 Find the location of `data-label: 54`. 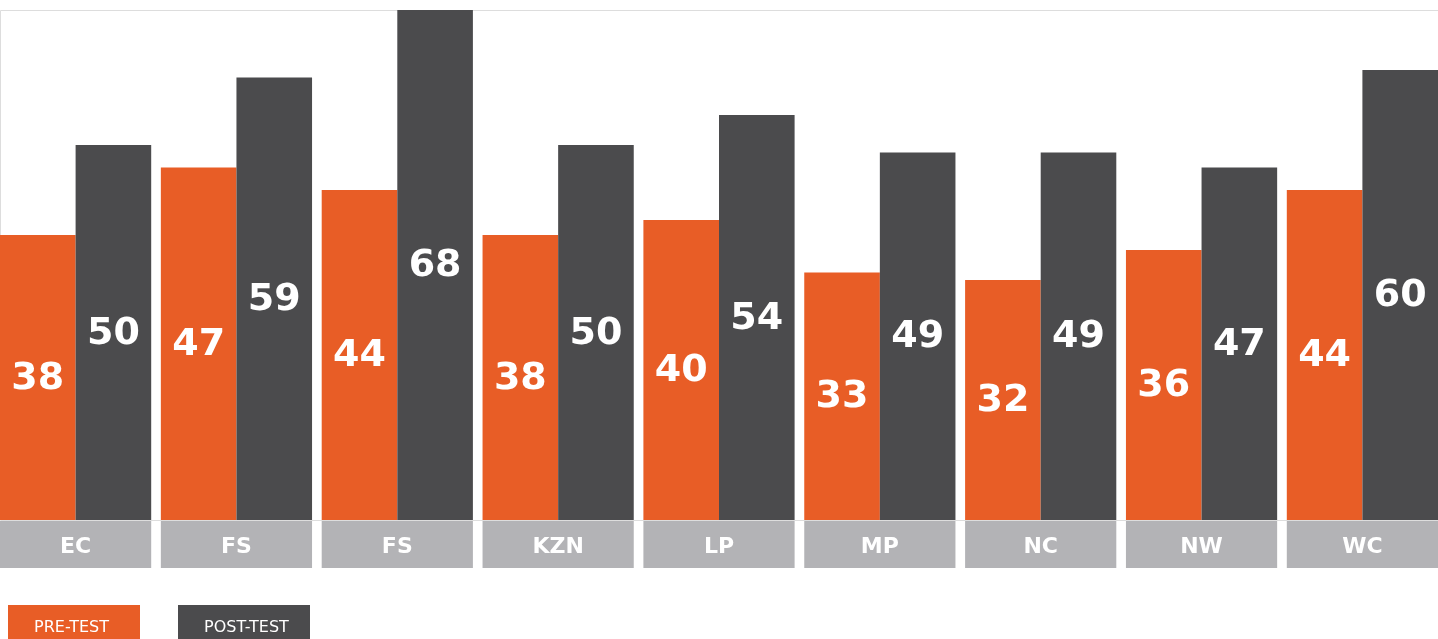

data-label: 54 is located at coordinates (757, 315).